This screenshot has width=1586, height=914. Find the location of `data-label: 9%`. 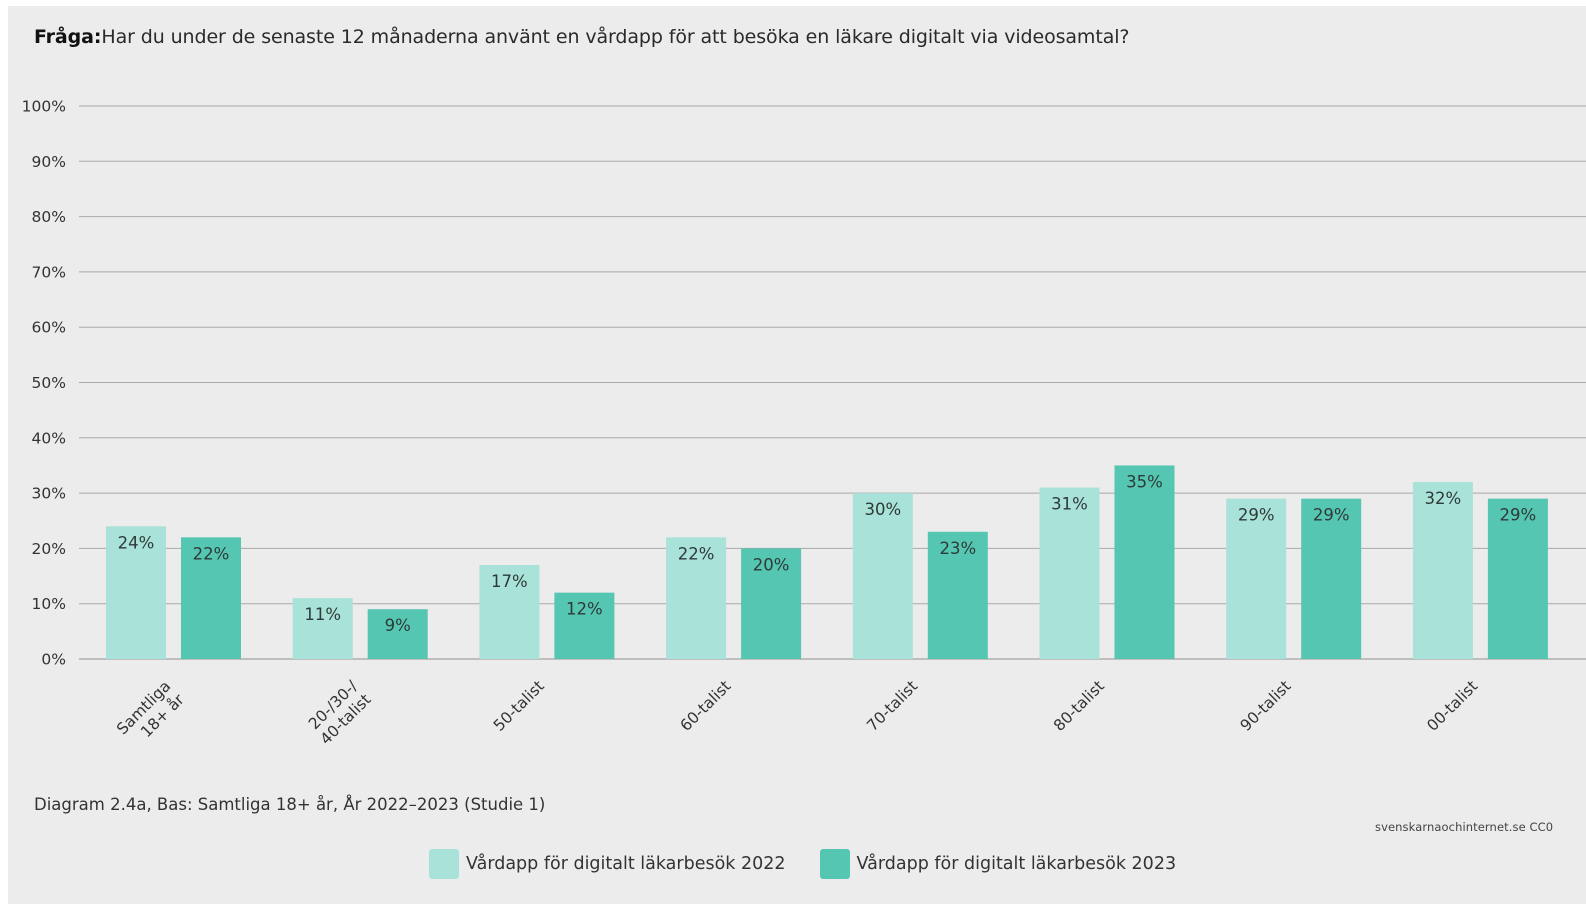

data-label: 9% is located at coordinates (398, 625).